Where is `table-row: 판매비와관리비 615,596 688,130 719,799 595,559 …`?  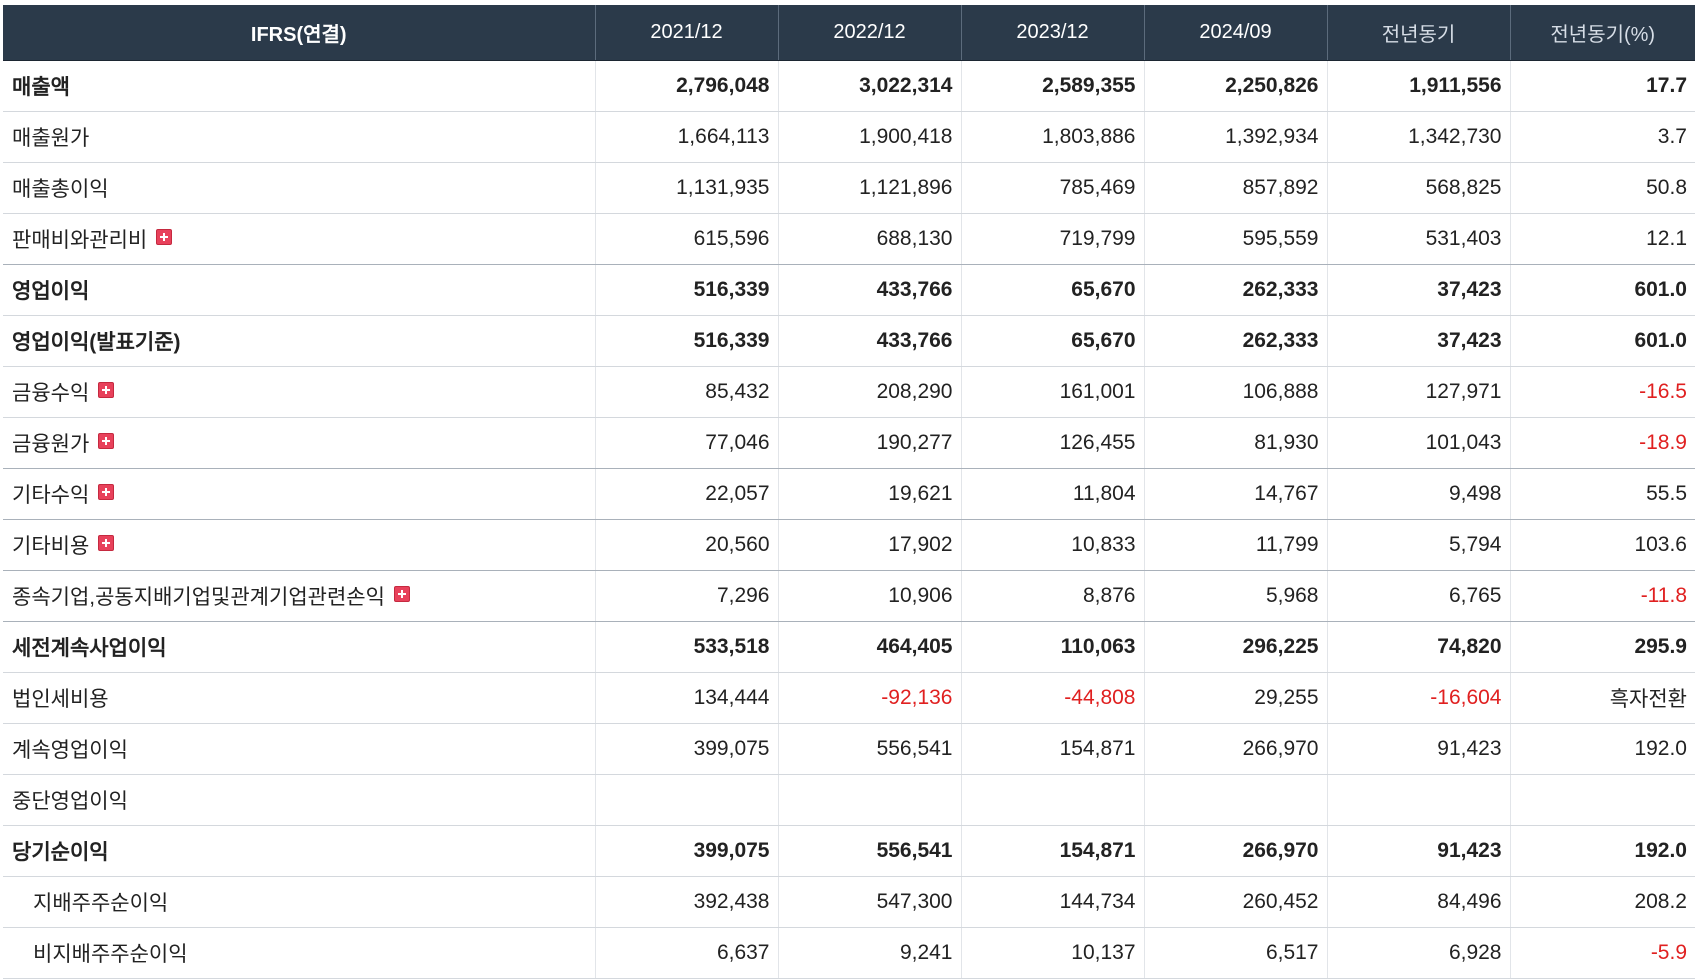 table-row: 판매비와관리비 615,596 688,130 719,799 595,559 … is located at coordinates (849, 239).